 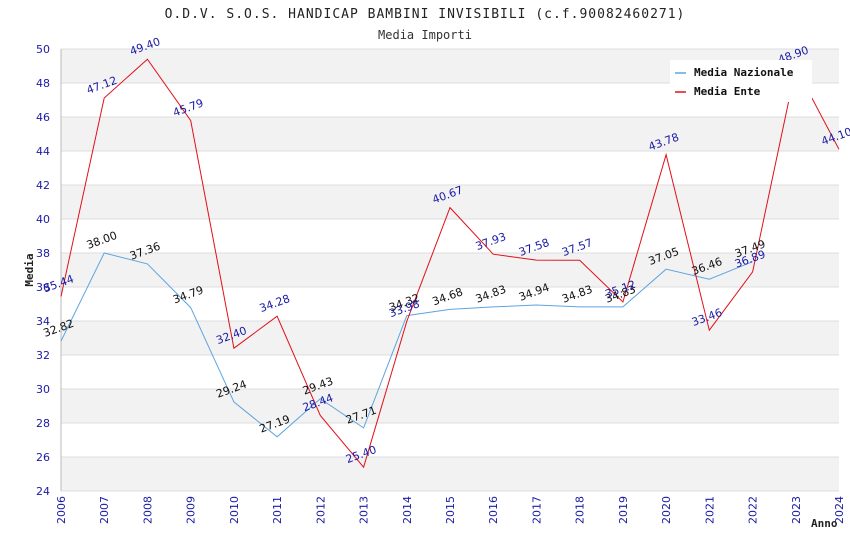 I want to click on x-tick-label: 2007, so click(x=104, y=510).